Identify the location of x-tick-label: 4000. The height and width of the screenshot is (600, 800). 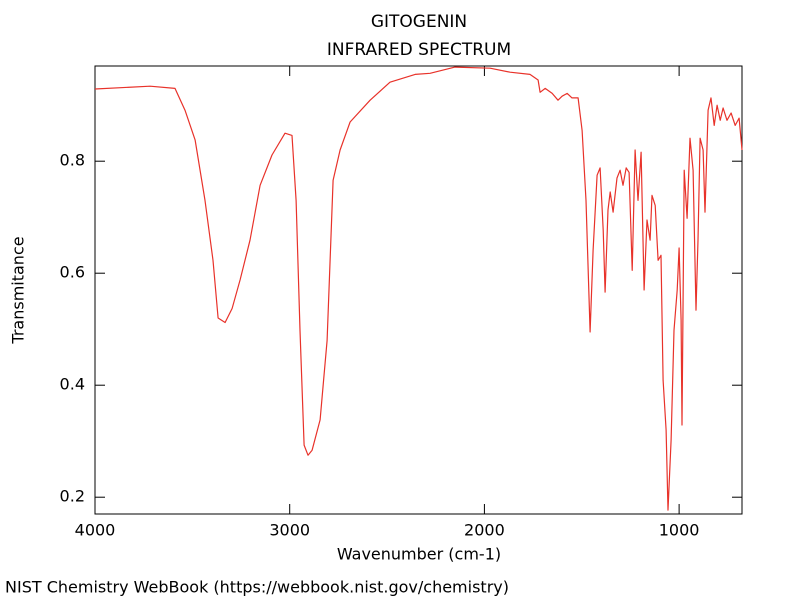
(95, 530).